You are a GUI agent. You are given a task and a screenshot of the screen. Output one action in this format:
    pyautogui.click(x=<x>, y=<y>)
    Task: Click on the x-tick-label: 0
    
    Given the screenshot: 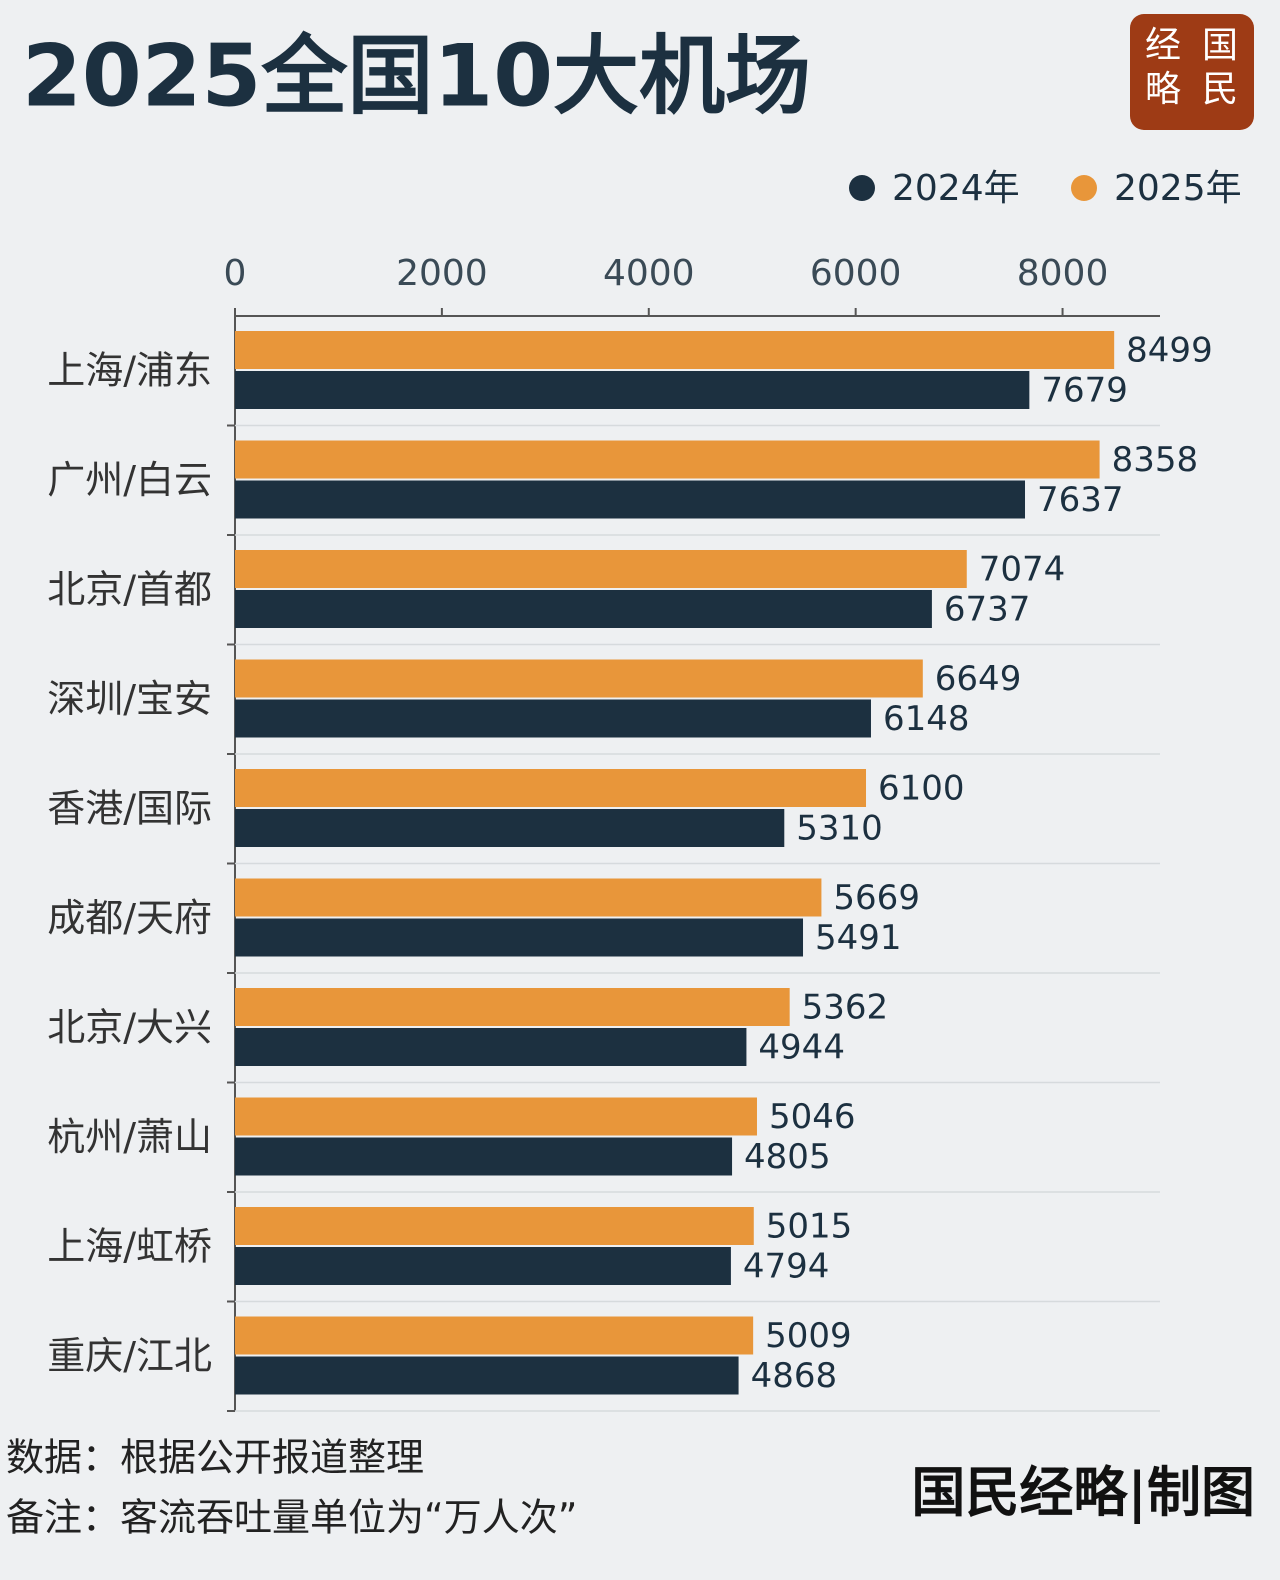 What is the action you would take?
    pyautogui.click(x=235, y=273)
    